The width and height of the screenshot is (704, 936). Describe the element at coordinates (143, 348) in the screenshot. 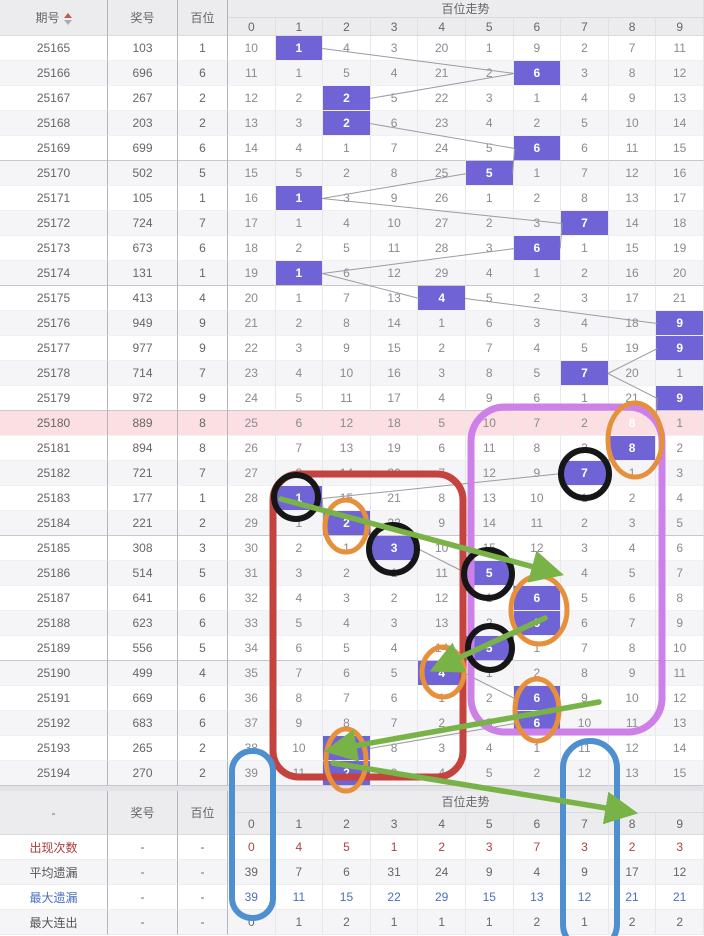

I see `winning-number-cell: 977` at that location.